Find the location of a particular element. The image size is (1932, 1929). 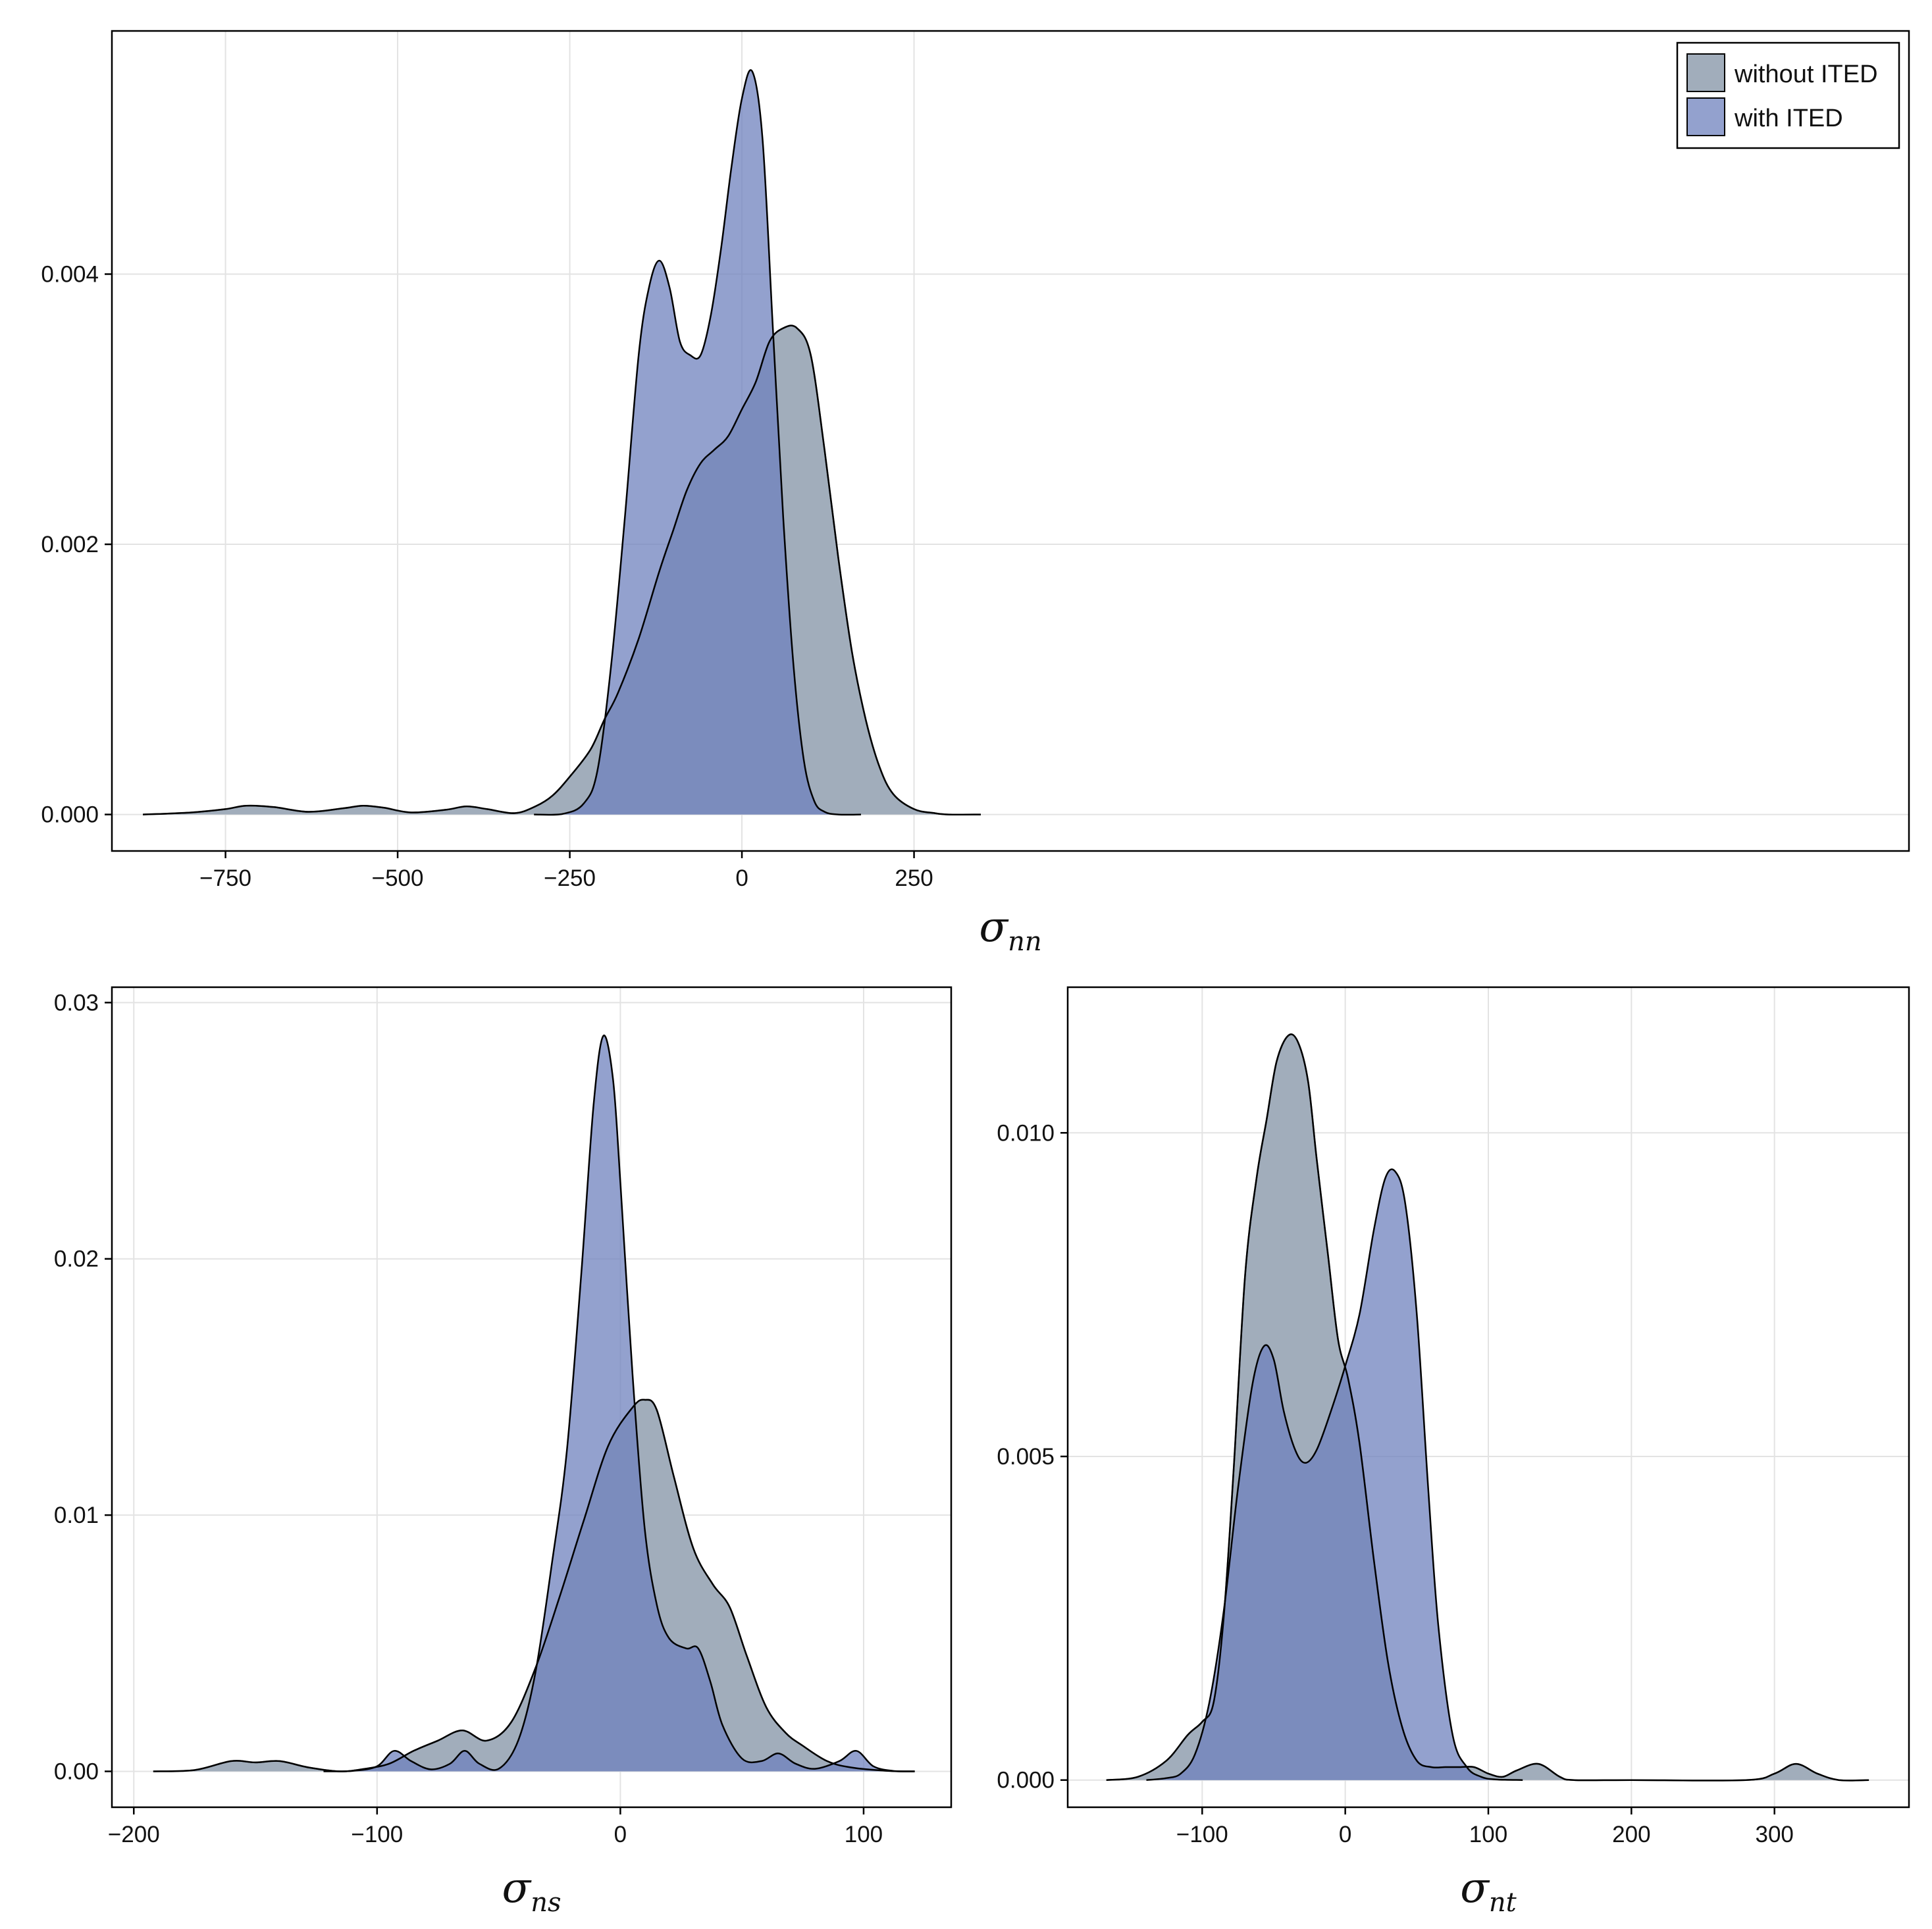

y-tick-label: 0.002 is located at coordinates (70, 545).